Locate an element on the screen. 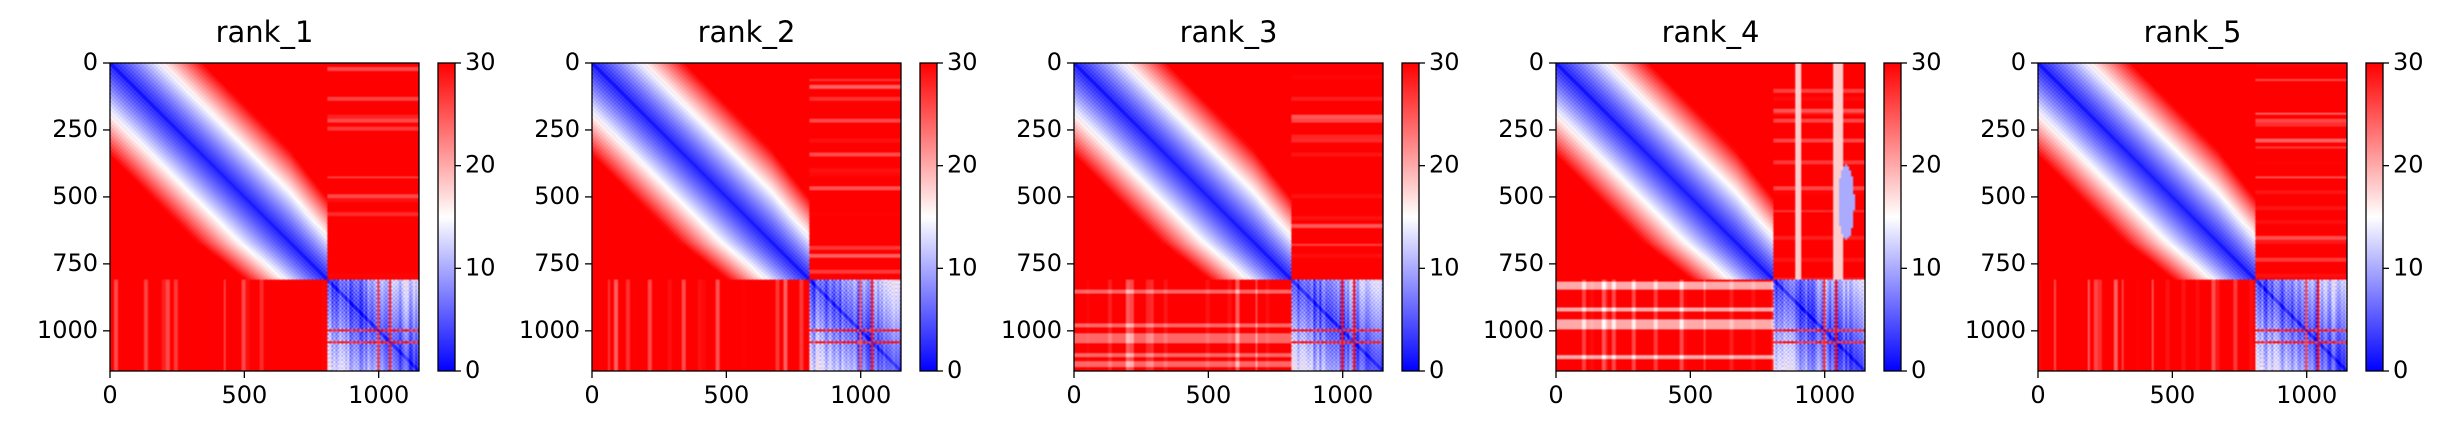 The width and height of the screenshot is (2452, 438). panel-title: rank_3 is located at coordinates (1229, 32).